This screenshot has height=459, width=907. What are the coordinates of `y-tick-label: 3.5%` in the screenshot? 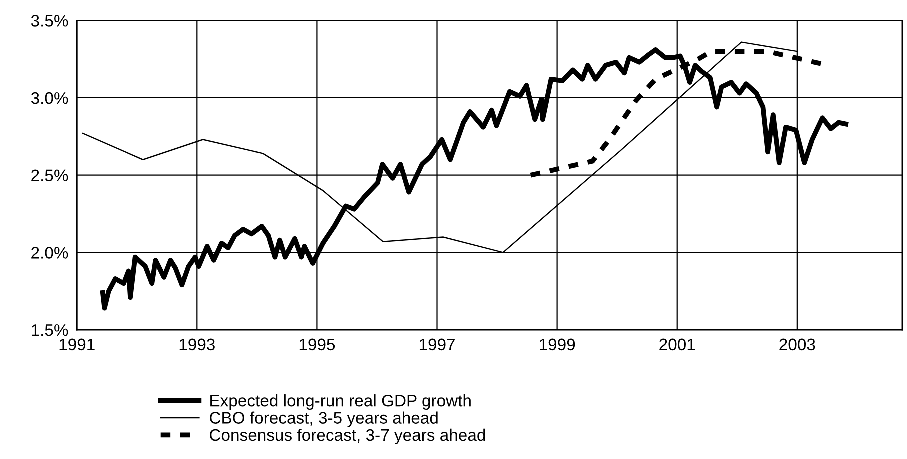 It's located at (49, 21).